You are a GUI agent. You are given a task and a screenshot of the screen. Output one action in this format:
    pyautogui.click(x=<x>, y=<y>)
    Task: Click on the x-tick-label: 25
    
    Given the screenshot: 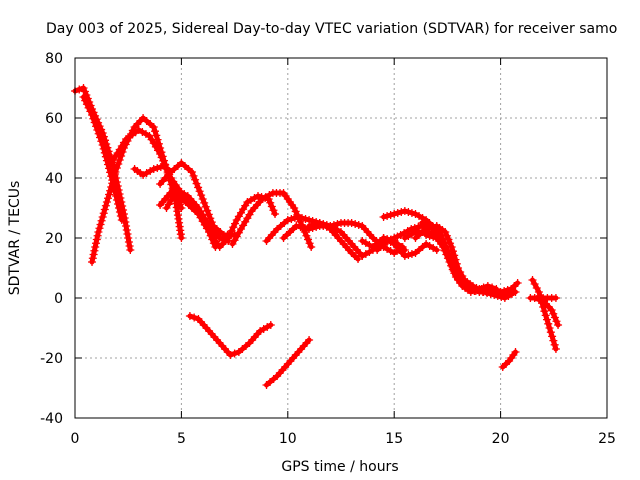 What is the action you would take?
    pyautogui.click(x=607, y=439)
    